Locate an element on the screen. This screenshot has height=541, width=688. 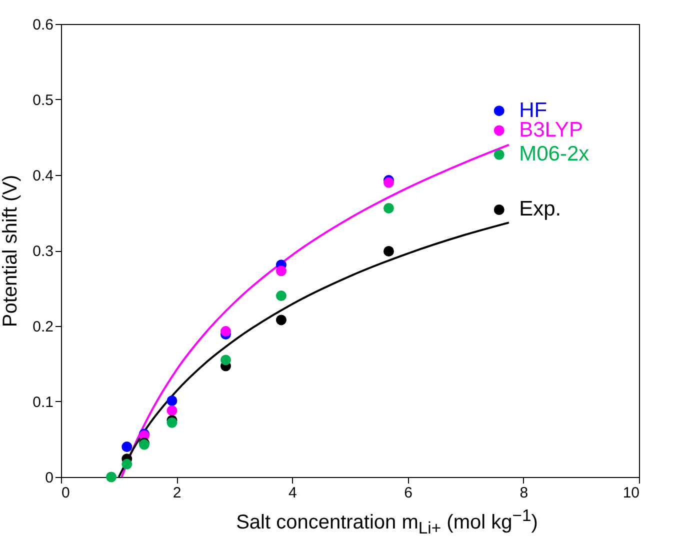
y-tick-label: 0.1 is located at coordinates (43, 402).